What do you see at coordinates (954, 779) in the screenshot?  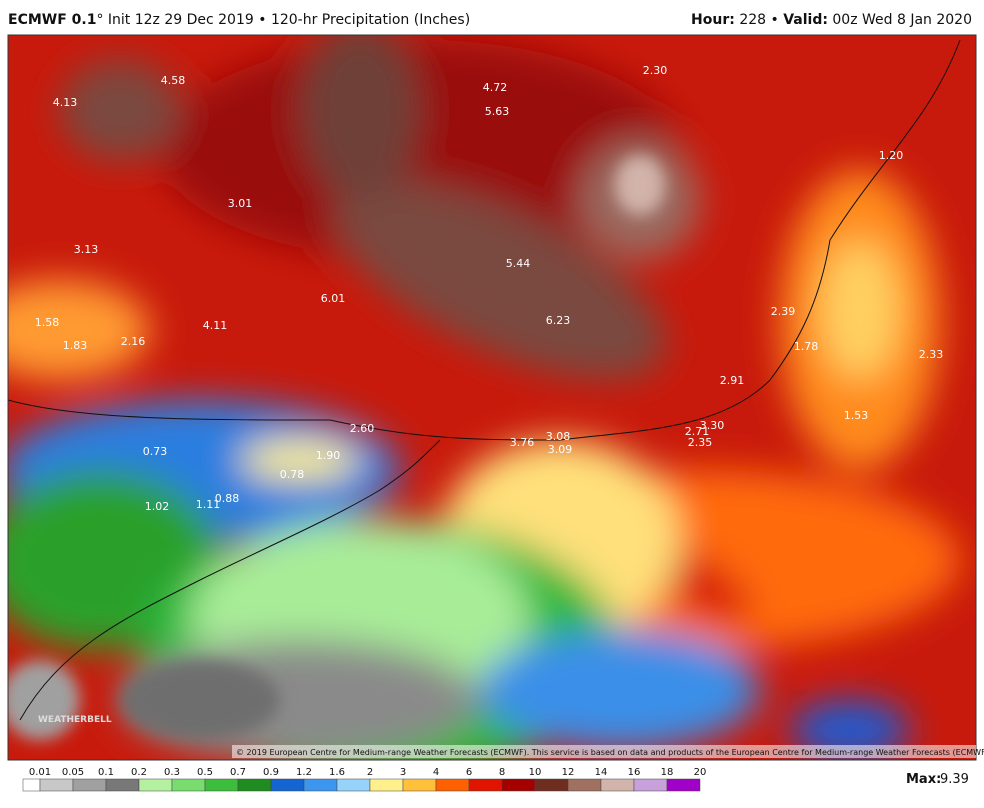 I see `max-value: 9.39` at bounding box center [954, 779].